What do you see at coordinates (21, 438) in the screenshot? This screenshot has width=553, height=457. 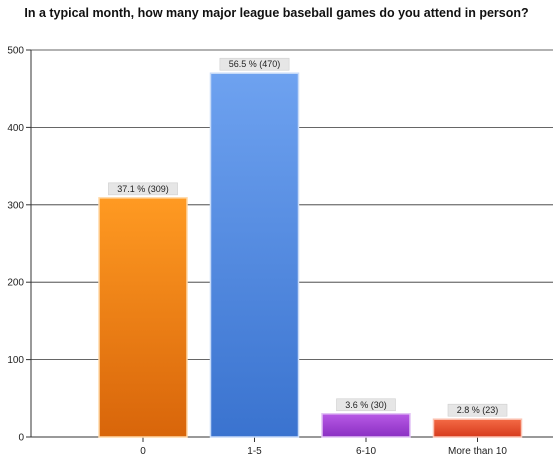 I see `y-tick-label: 0` at bounding box center [21, 438].